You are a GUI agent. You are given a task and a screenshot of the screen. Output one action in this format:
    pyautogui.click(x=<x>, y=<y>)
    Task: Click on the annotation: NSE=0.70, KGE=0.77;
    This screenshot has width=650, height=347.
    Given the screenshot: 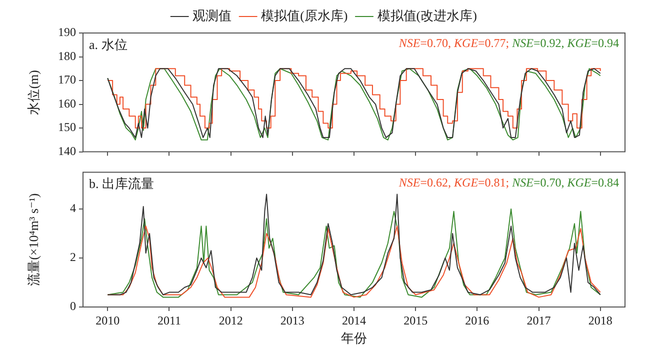 What is the action you would take?
    pyautogui.click(x=454, y=43)
    